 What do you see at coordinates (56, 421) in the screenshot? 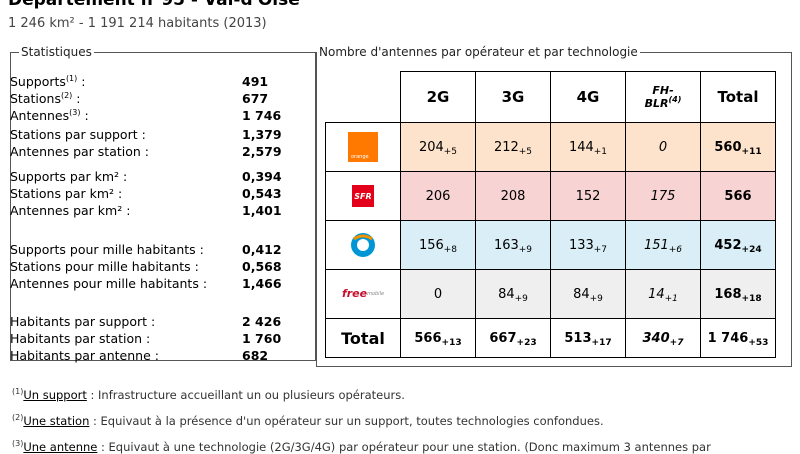
I see `footnote-term: Une station` at bounding box center [56, 421].